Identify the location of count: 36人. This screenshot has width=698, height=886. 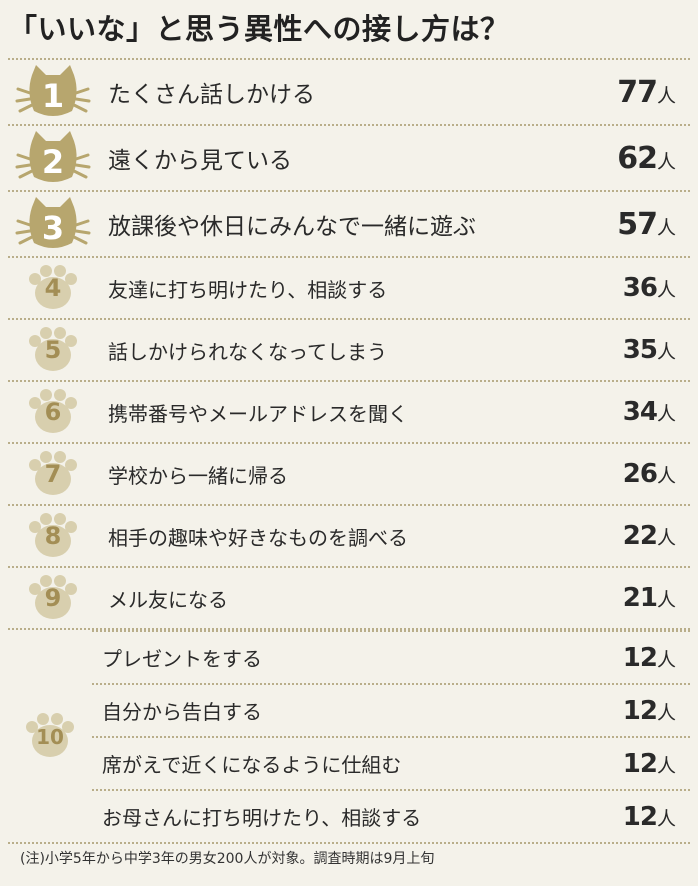
(645, 288).